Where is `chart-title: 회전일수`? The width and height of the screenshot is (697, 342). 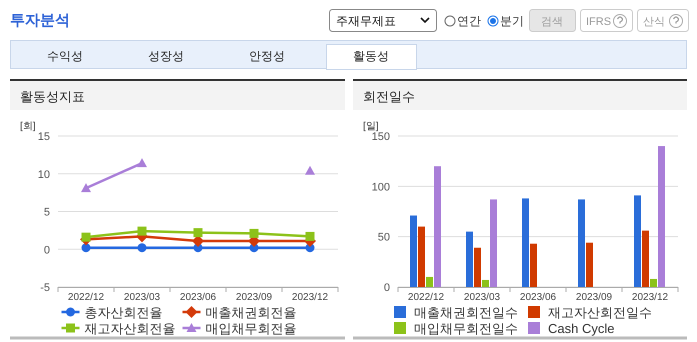
chart-title: 회전일수 is located at coordinates (389, 96).